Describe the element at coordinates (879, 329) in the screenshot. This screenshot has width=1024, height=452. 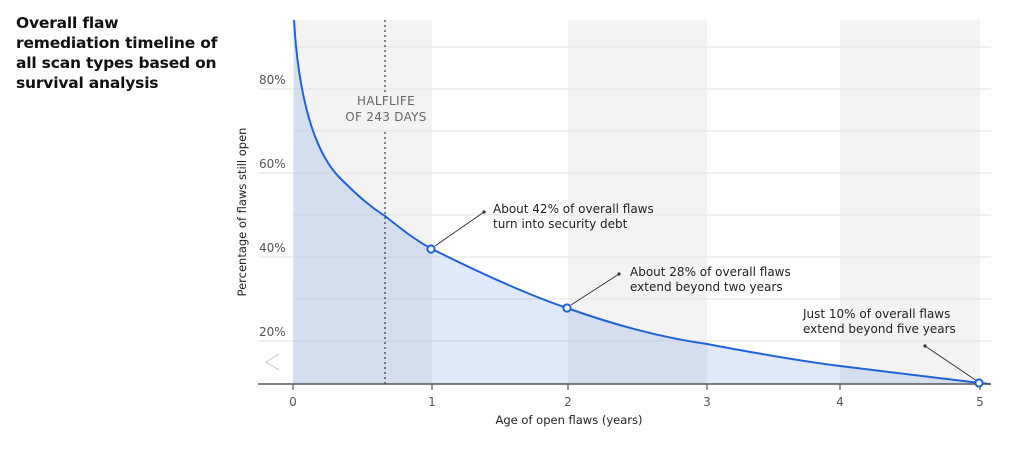
I see `annotation-3-line2: extend beyond five years` at that location.